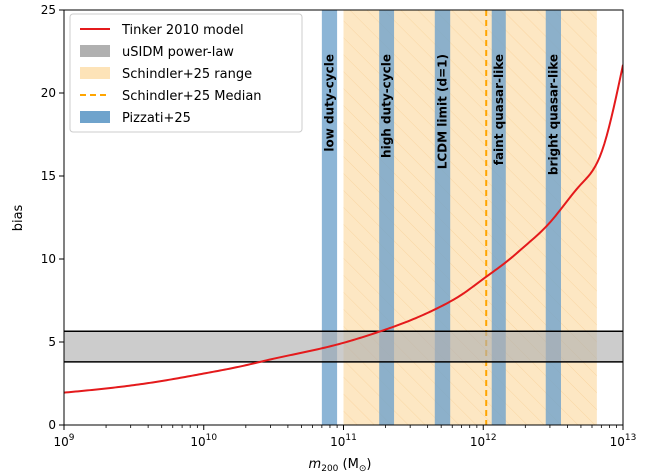 The width and height of the screenshot is (670, 474). I want to click on x-tick-label-4: 1013, so click(623, 441).